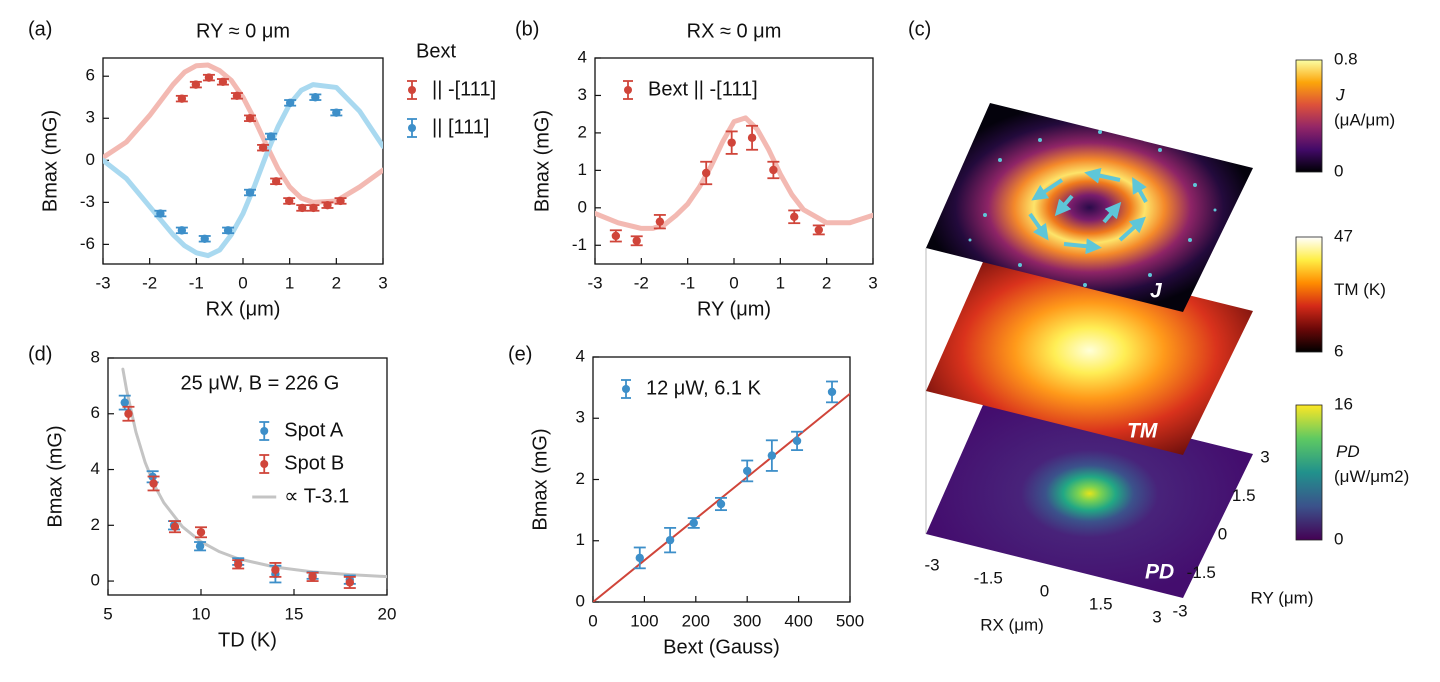 This screenshot has height=682, width=1440. I want to click on current-dots, so click(1092, 208).